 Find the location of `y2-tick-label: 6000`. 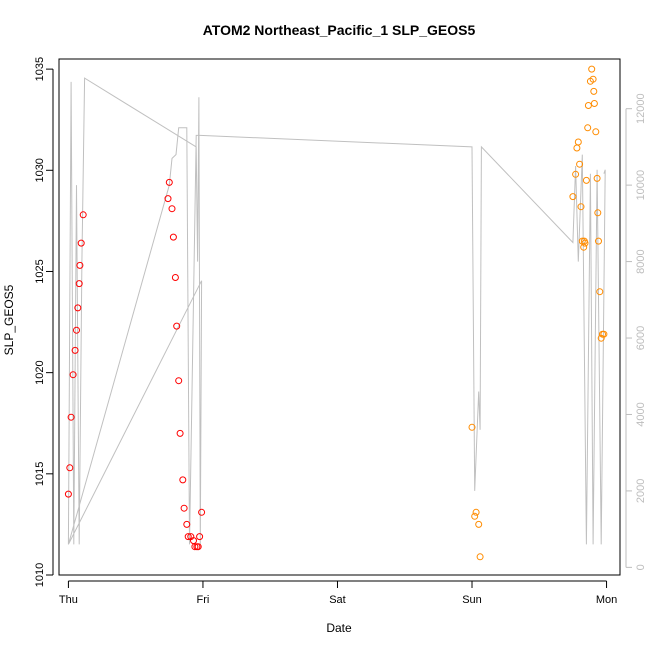

y2-tick-label: 6000 is located at coordinates (641, 338).